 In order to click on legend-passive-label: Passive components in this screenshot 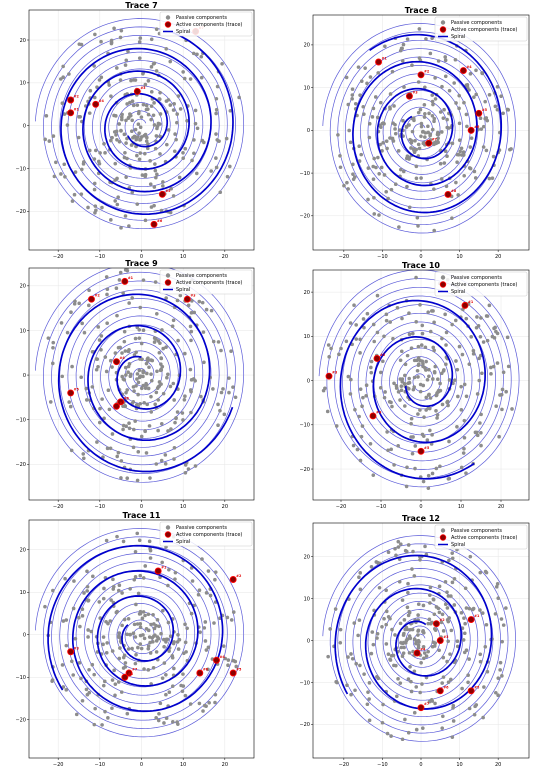, I will do `click(201, 18)`.